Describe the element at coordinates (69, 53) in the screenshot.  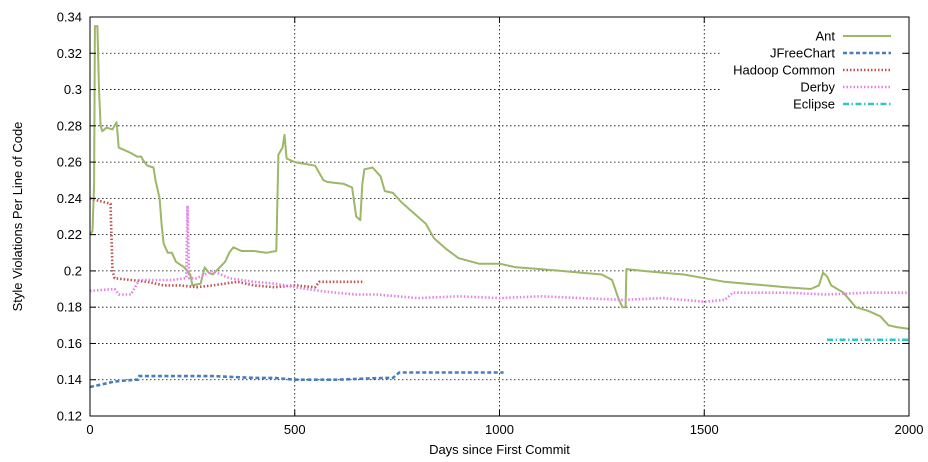
I see `y-tick-label: 0.32` at that location.